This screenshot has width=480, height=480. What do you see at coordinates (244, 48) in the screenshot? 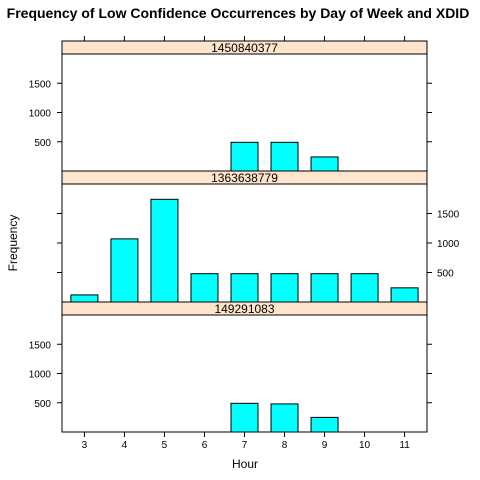
I see `panel-strip-label: 1450840377` at bounding box center [244, 48].